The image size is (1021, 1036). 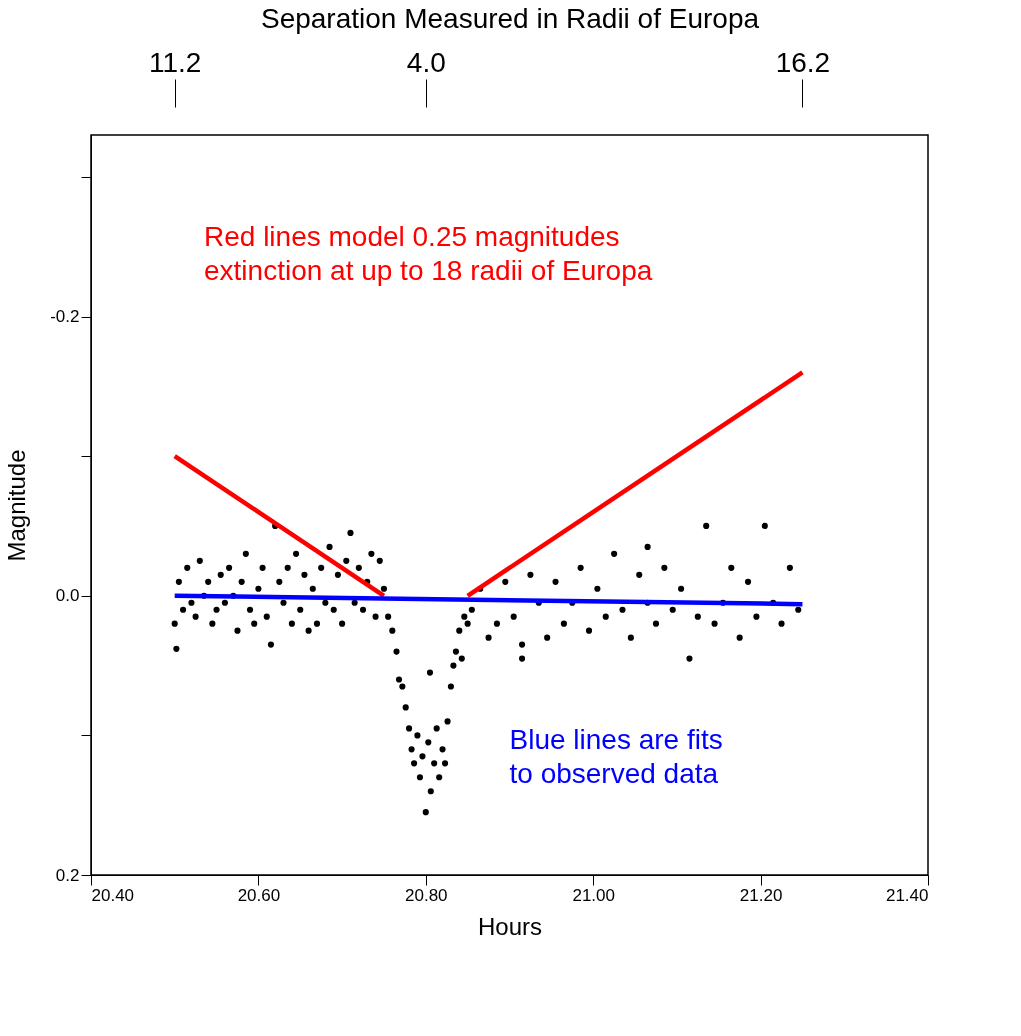 What do you see at coordinates (761, 895) in the screenshot?
I see `x-tick-label: 21.20` at bounding box center [761, 895].